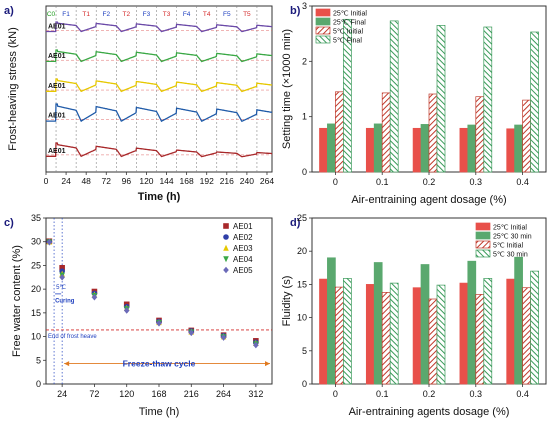 This screenshot has height=423, width=550. I want to click on y-tick-label: 30, so click(36, 242).